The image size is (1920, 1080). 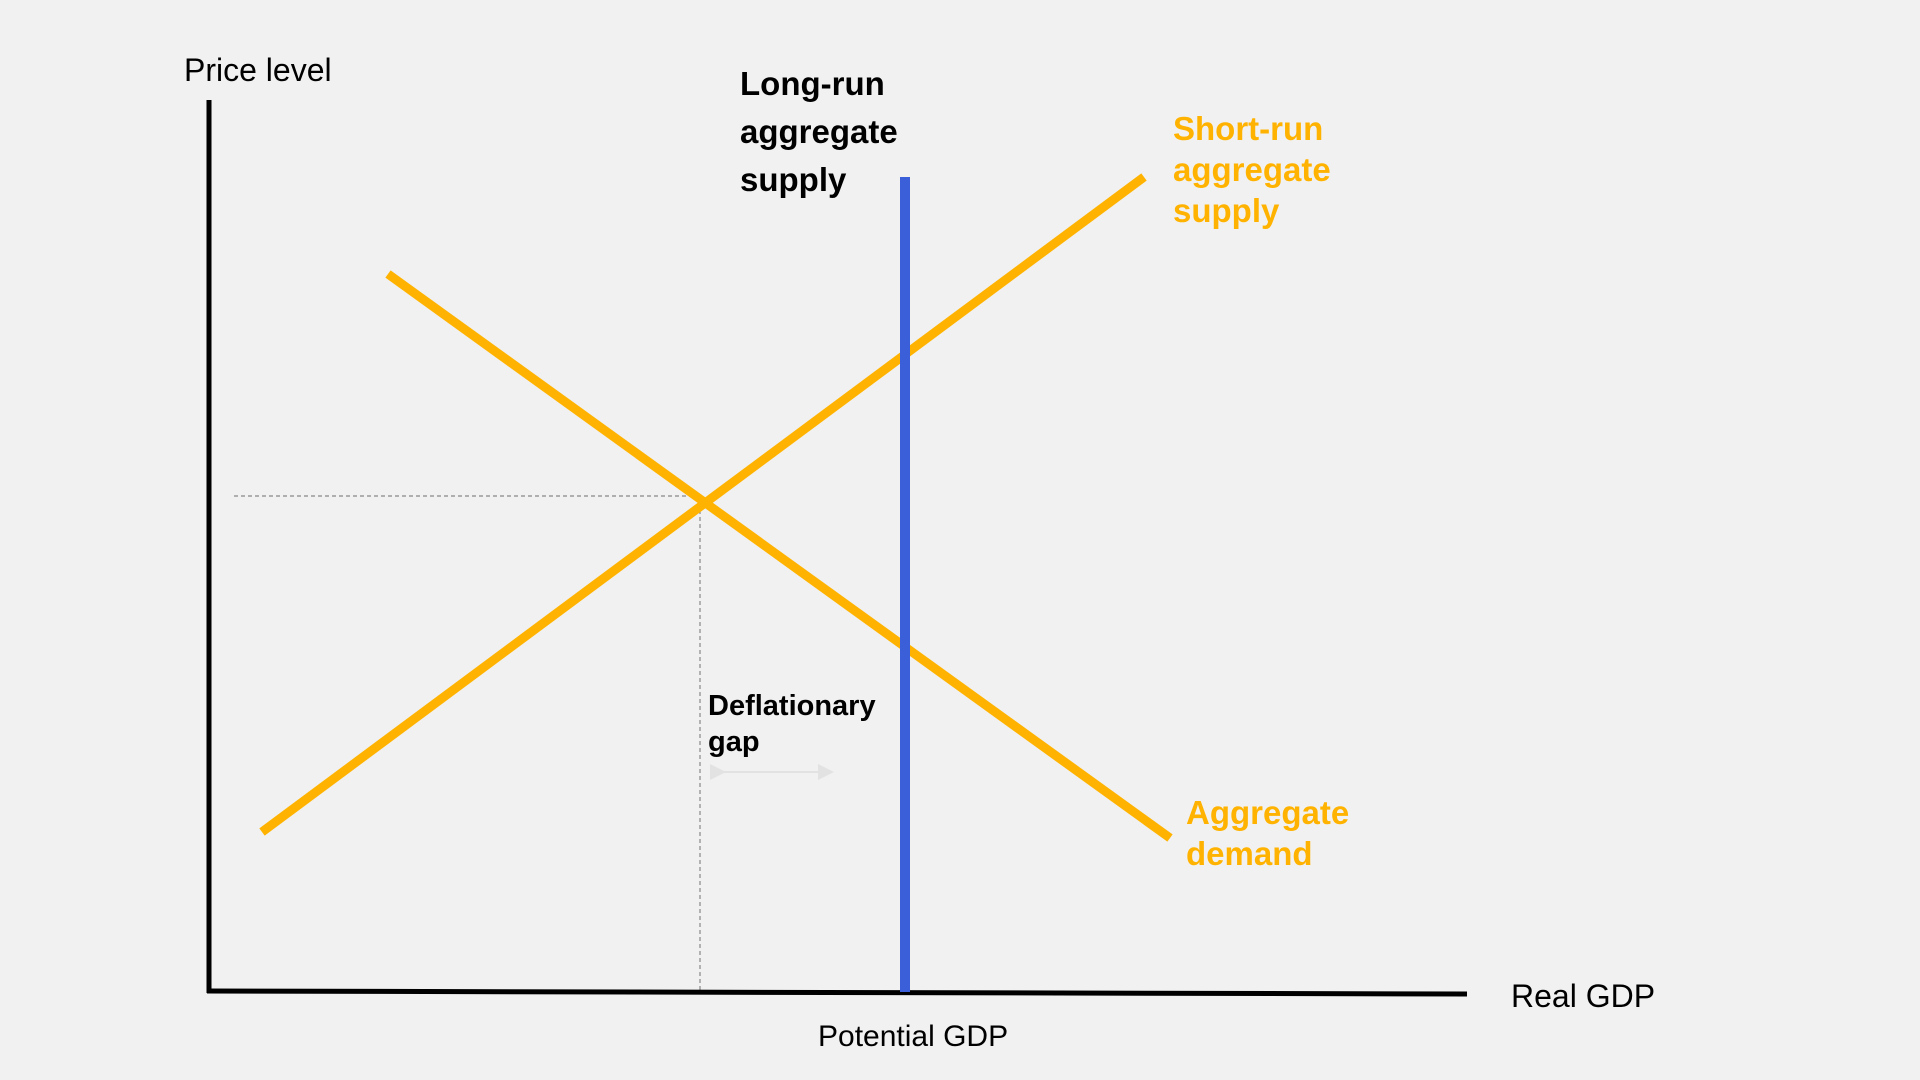 I want to click on x-axis, so click(x=837, y=992).